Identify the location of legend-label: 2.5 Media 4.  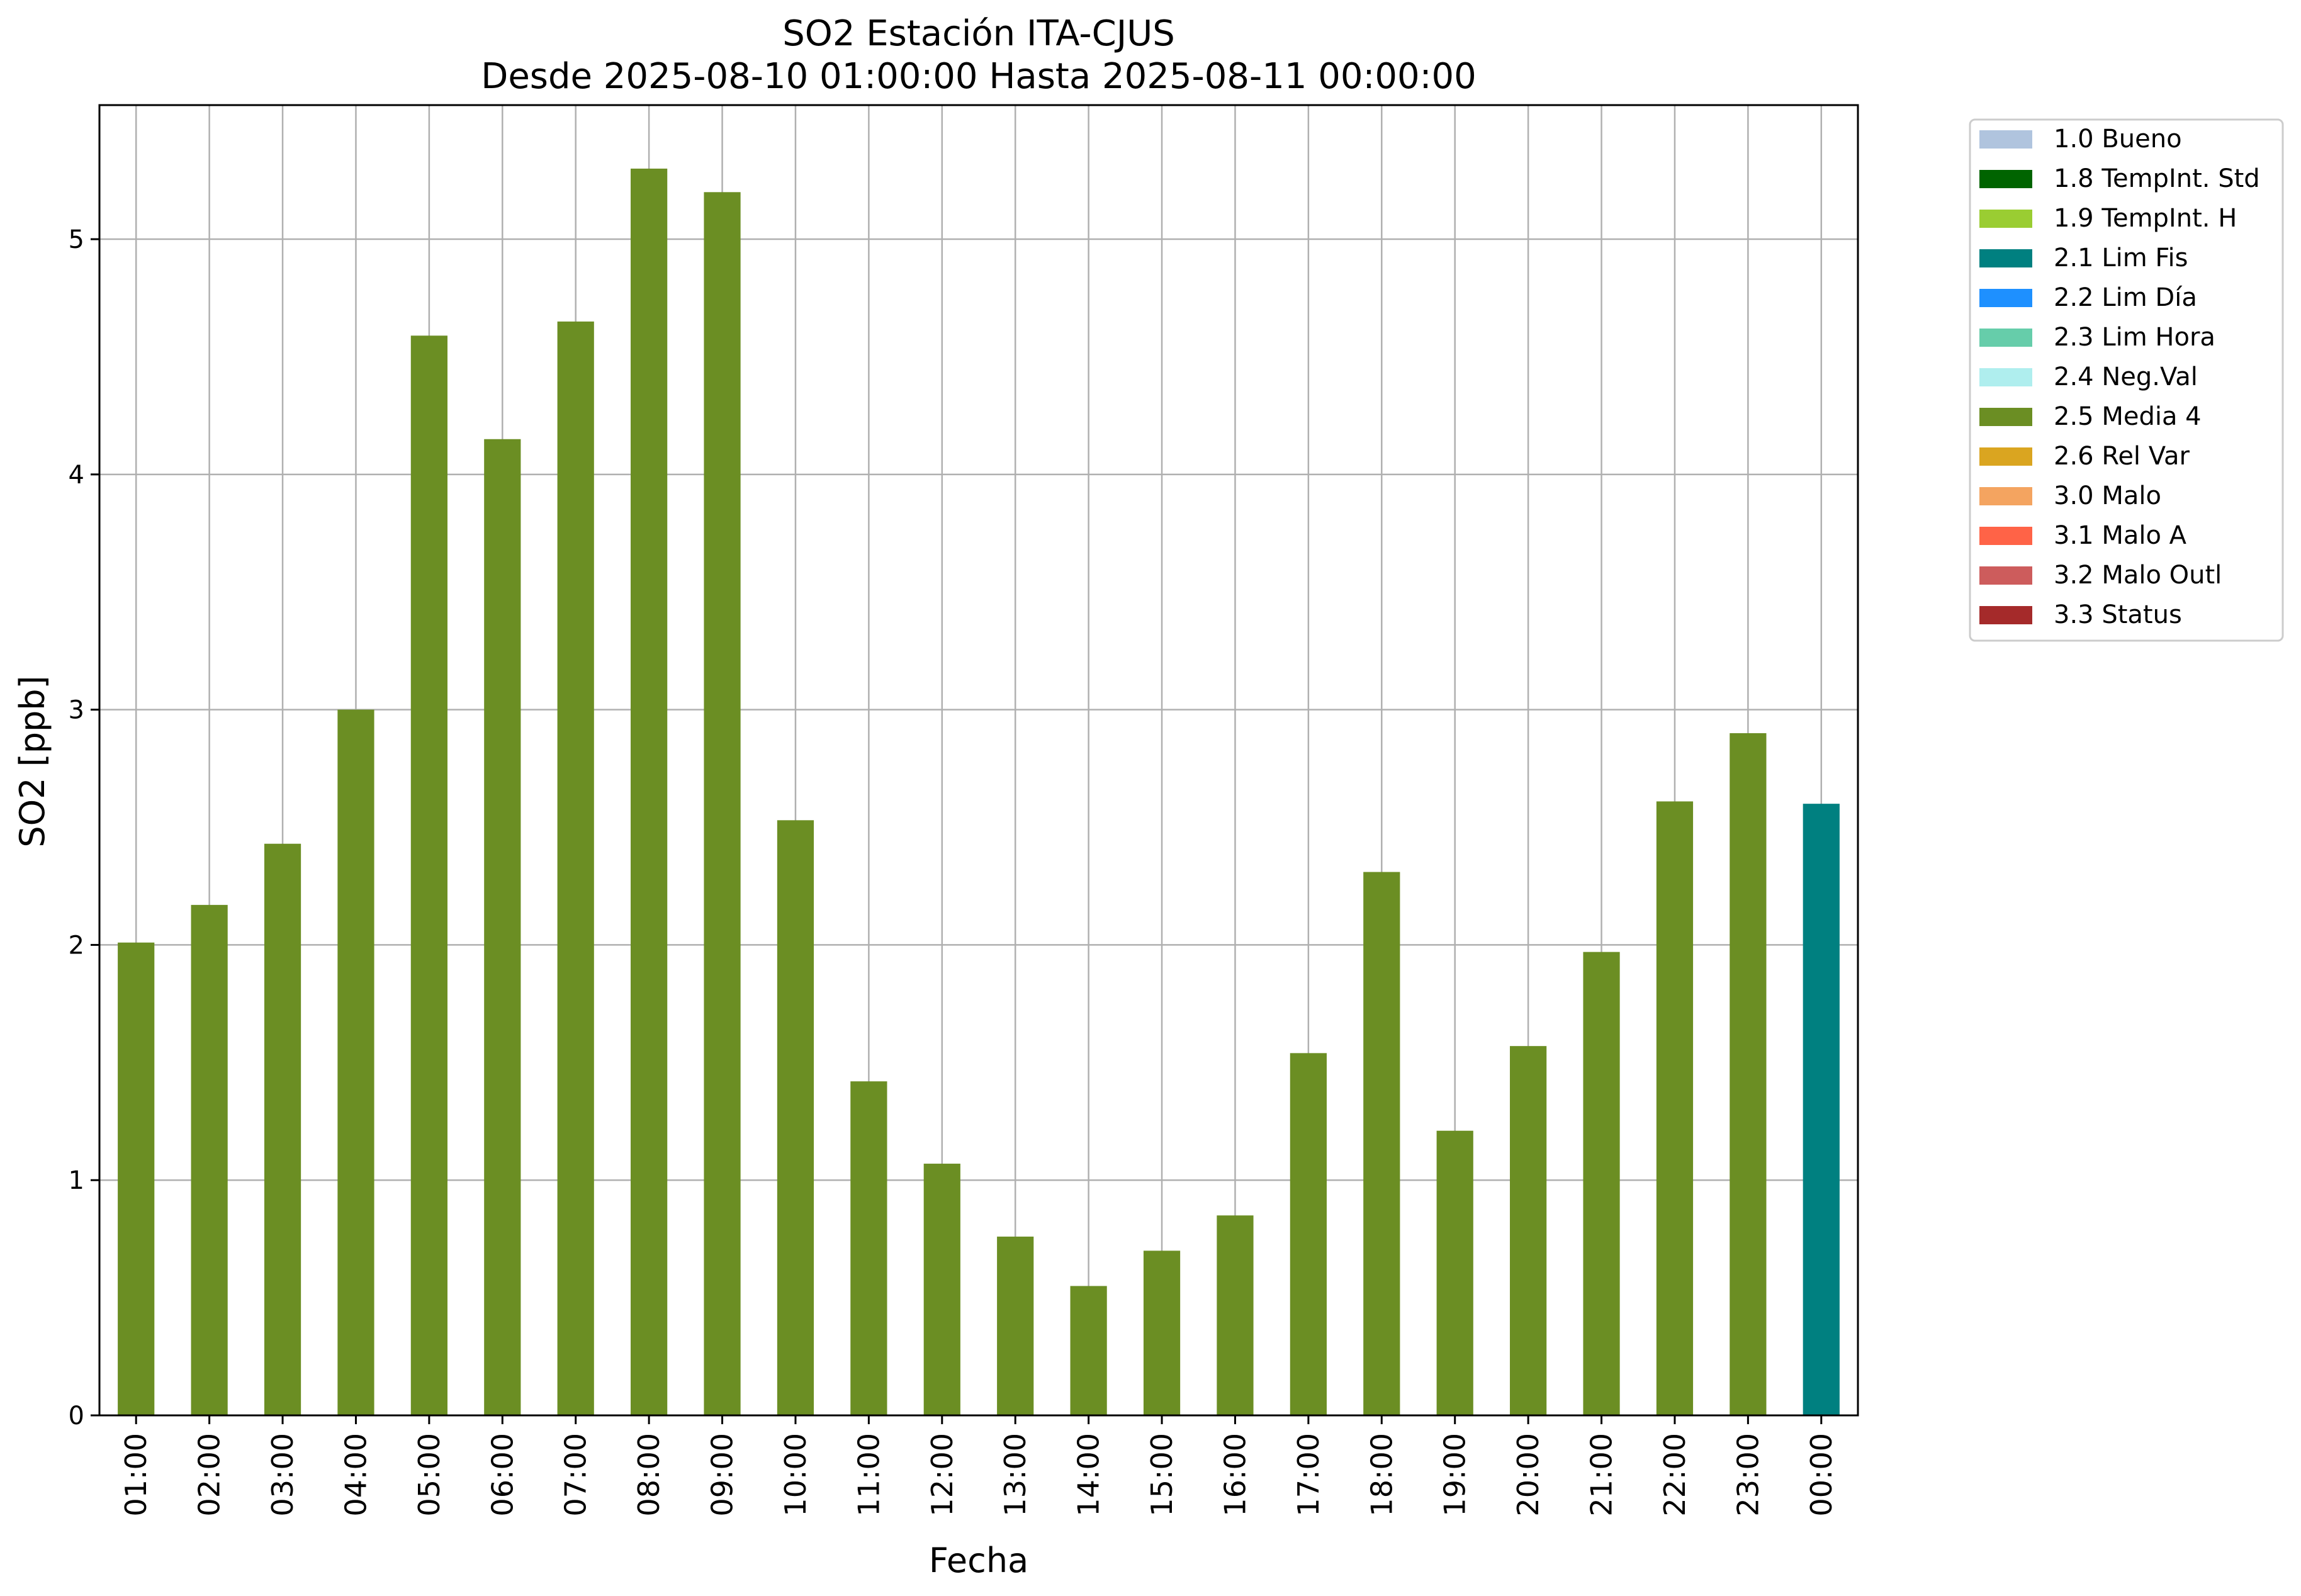
(2128, 416).